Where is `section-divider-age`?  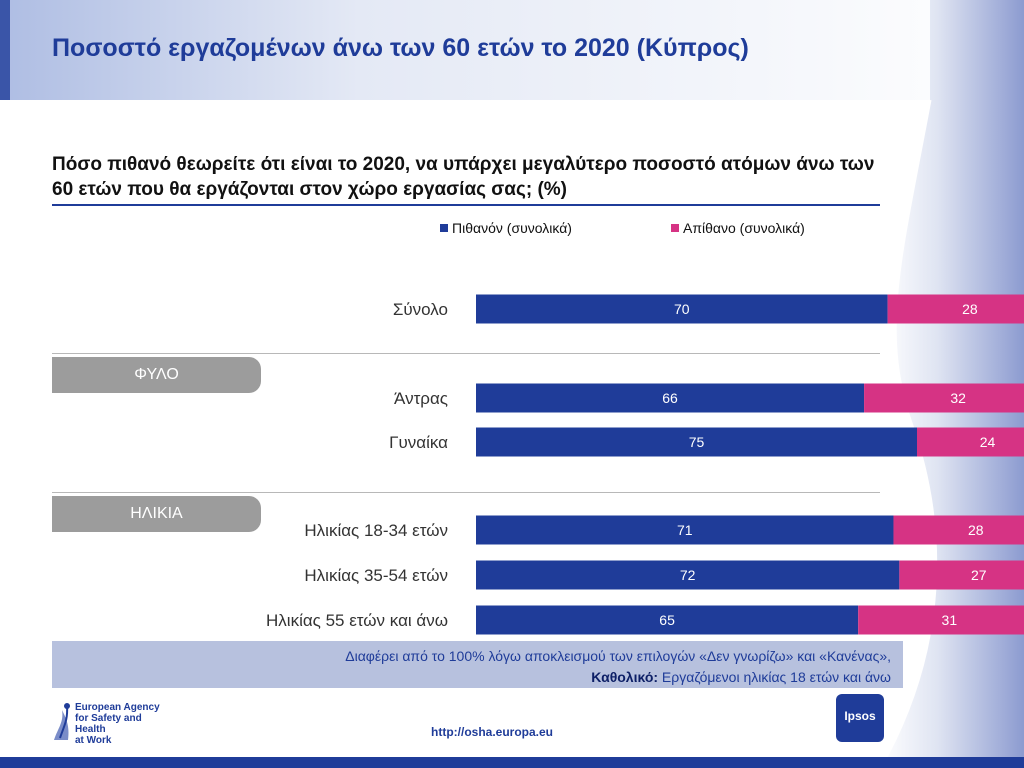 section-divider-age is located at coordinates (466, 492).